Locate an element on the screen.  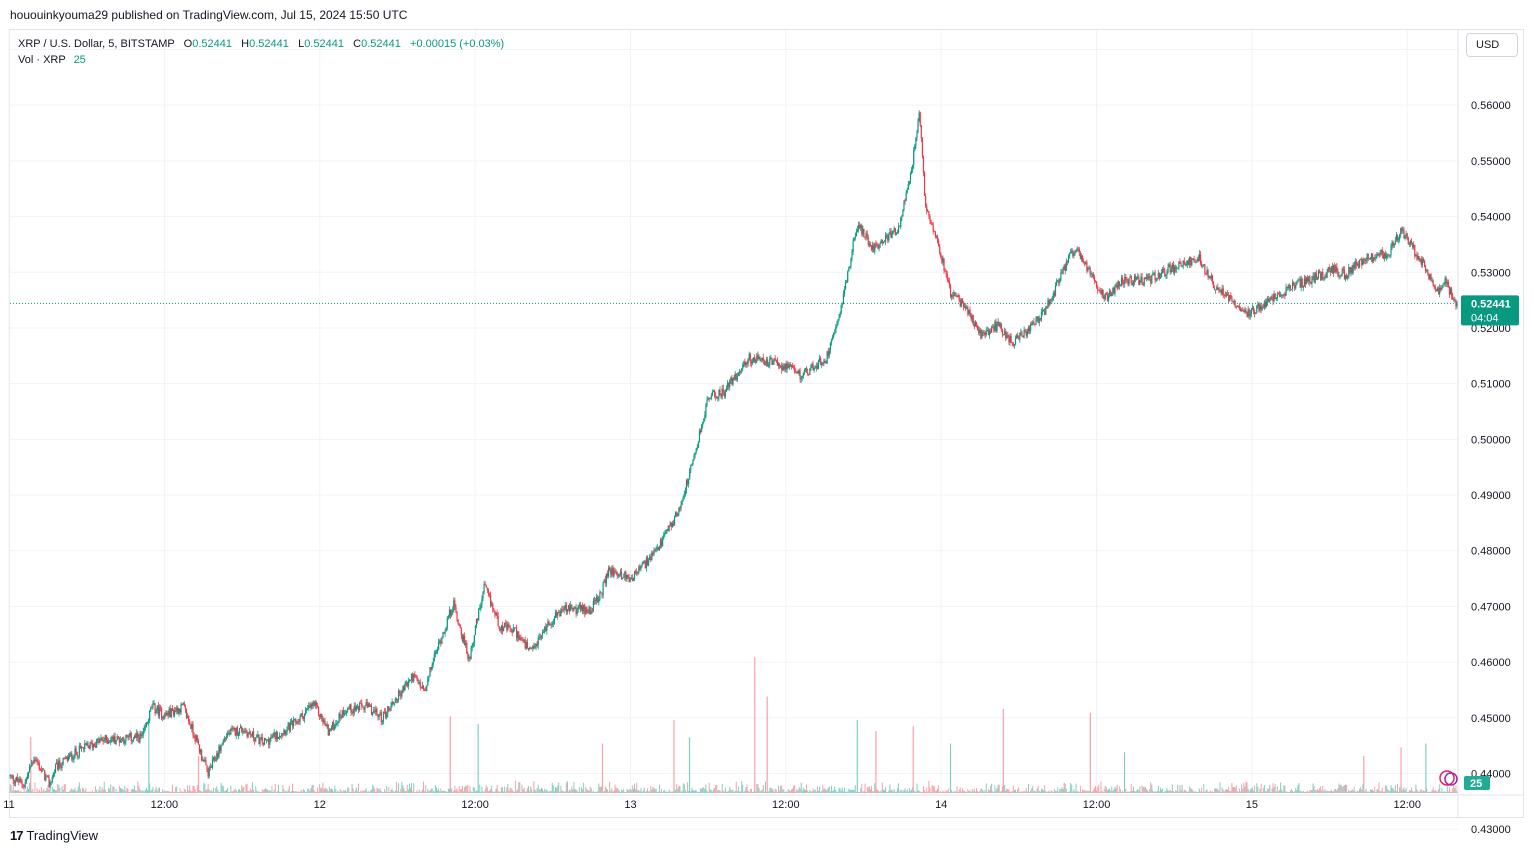
currency-button: USD is located at coordinates (1492, 45).